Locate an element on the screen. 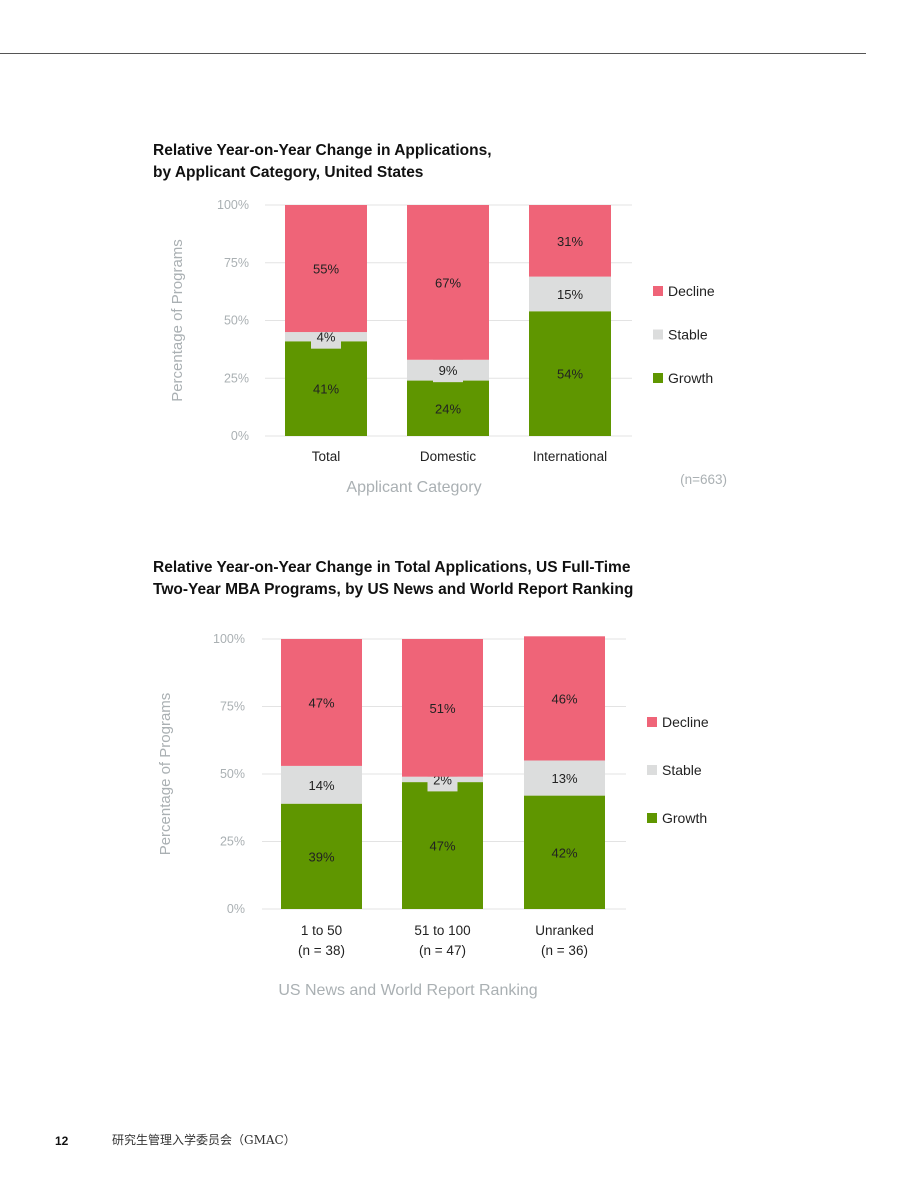 This screenshot has width=920, height=1191. chart2-data-label-stable: 13% is located at coordinates (564, 778).